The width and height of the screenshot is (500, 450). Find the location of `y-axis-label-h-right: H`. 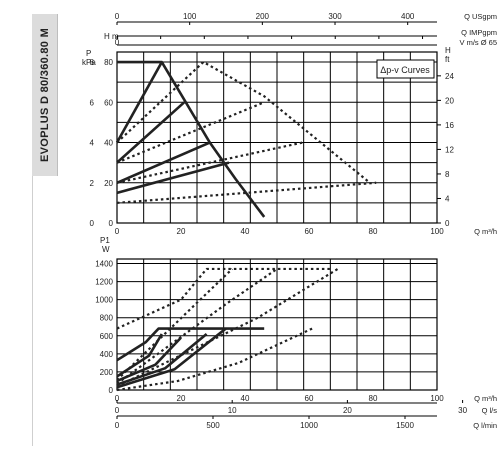

y-axis-label-h-right: H is located at coordinates (448, 50).